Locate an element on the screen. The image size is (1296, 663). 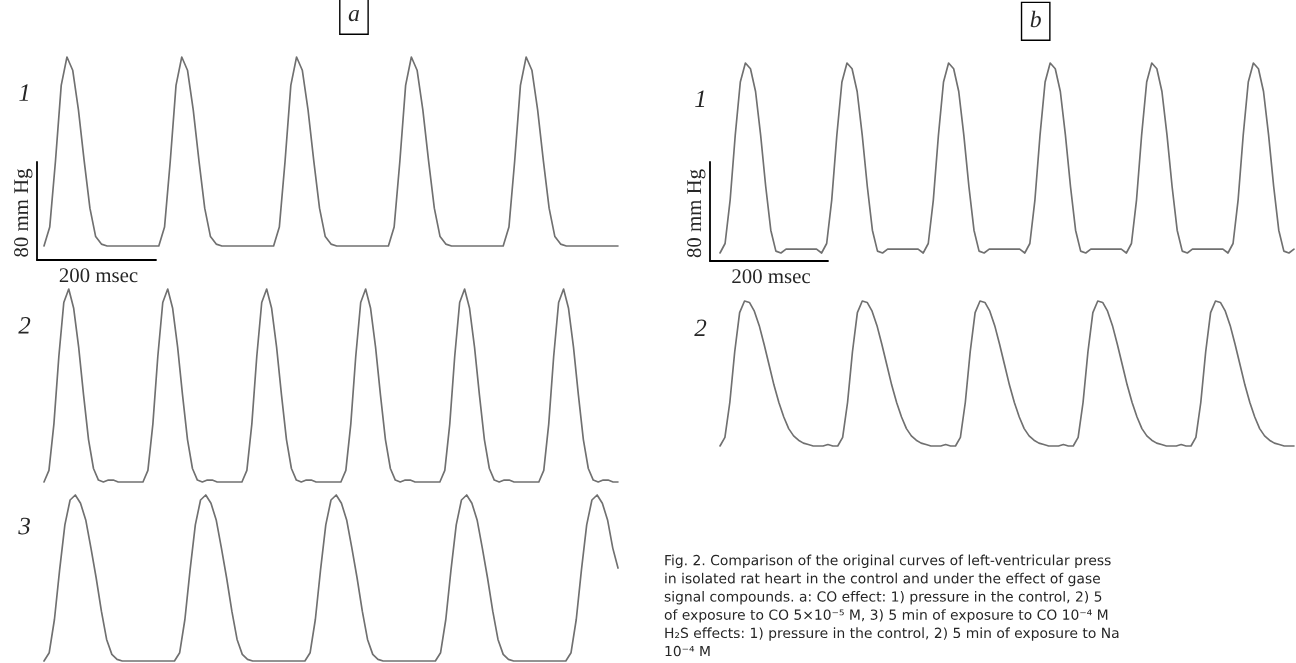
caption: Fig. 2. Comparison of the original curves of left-ventricular press in isolated rat heart in the control and under the effect of gase signal compounds. a: CO effect: 1) pressure in the control, 2) 5 of exposure to CO 5×10⁻⁵ M, 3) 5 min of exposure to CO 10⁻⁴ M H₂S effects: 1) pressure in the control, 2) 5 min of exposure to Na 10⁻⁴ M is located at coordinates (891, 605).